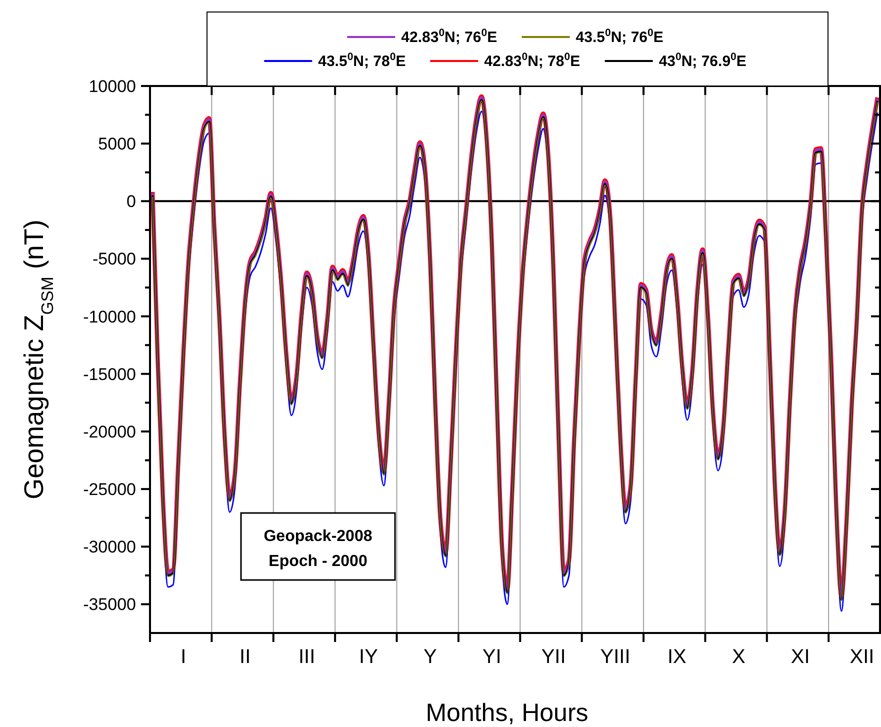 The width and height of the screenshot is (881, 727). What do you see at coordinates (183, 657) in the screenshot?
I see `x-tick-label: I` at bounding box center [183, 657].